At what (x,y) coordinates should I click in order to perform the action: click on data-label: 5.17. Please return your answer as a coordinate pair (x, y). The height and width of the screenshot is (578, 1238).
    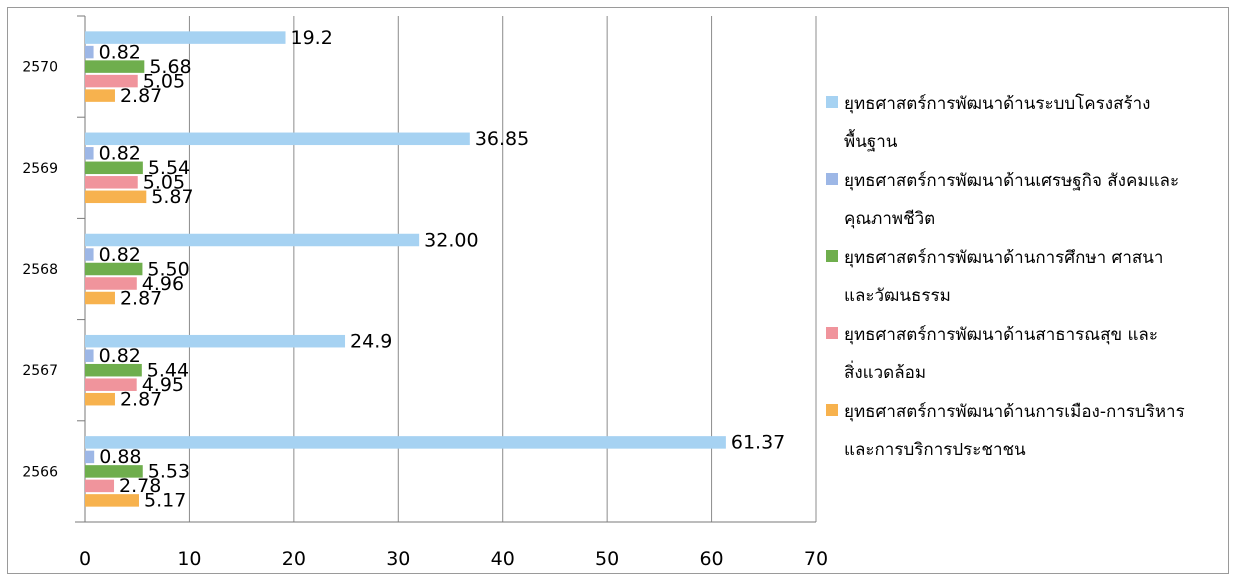
    Looking at the image, I should click on (165, 501).